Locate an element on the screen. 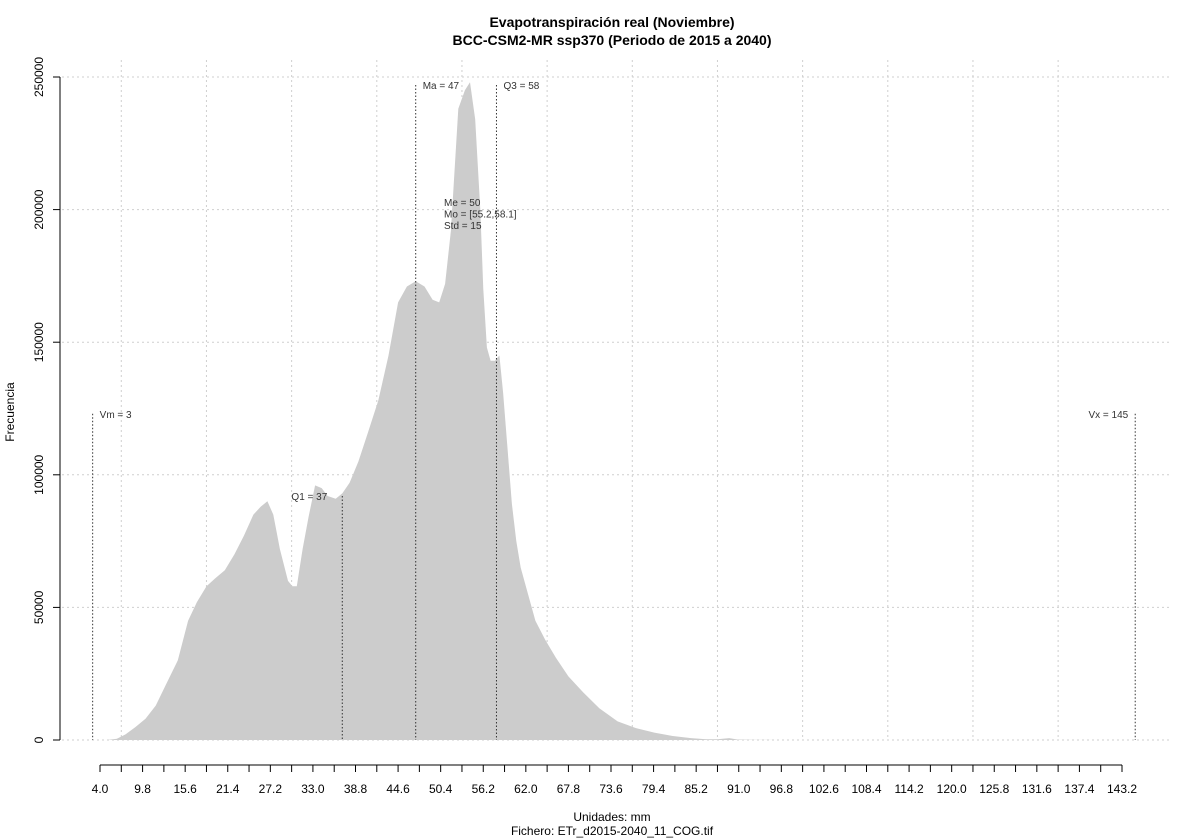 This screenshot has width=1200, height=840. x-tick-label: 21.4 is located at coordinates (228, 789).